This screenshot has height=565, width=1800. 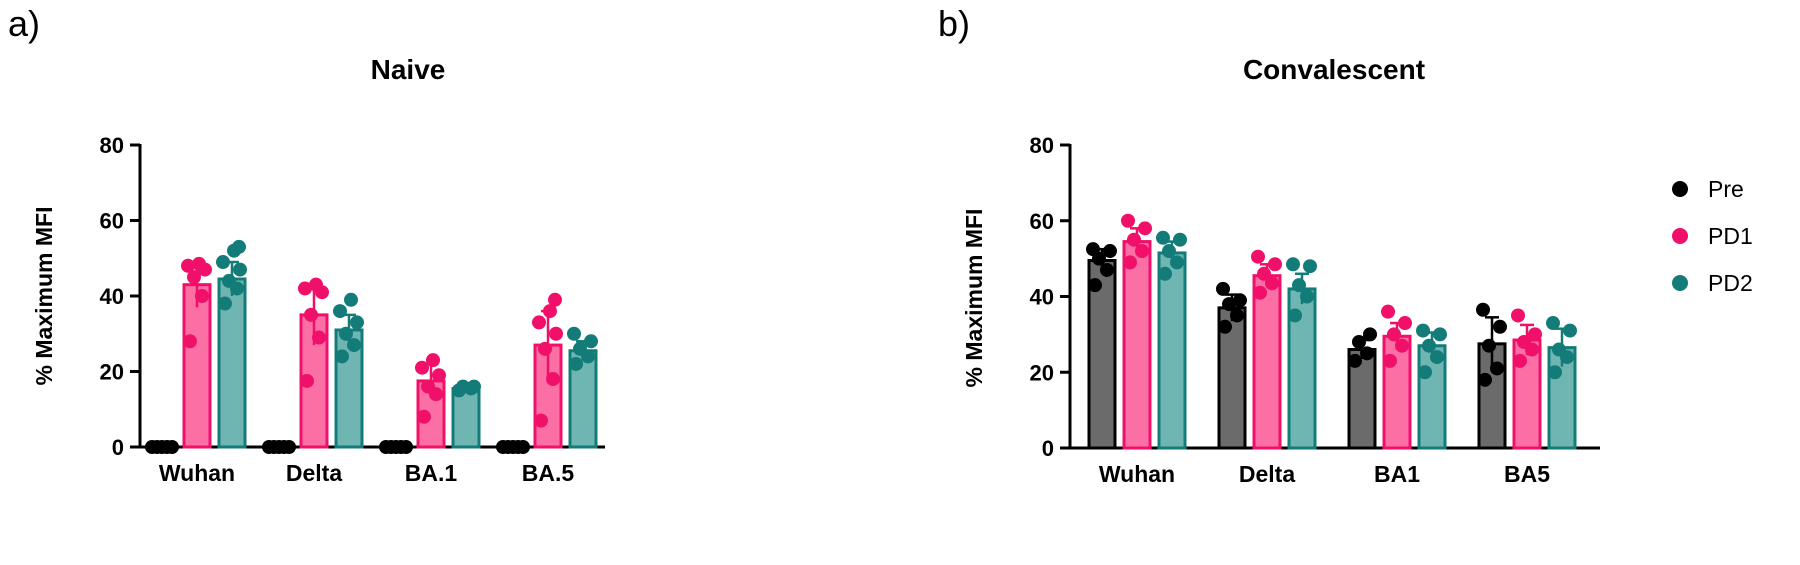 What do you see at coordinates (1048, 448) in the screenshot?
I see `panel-b-y-tick-label: 0` at bounding box center [1048, 448].